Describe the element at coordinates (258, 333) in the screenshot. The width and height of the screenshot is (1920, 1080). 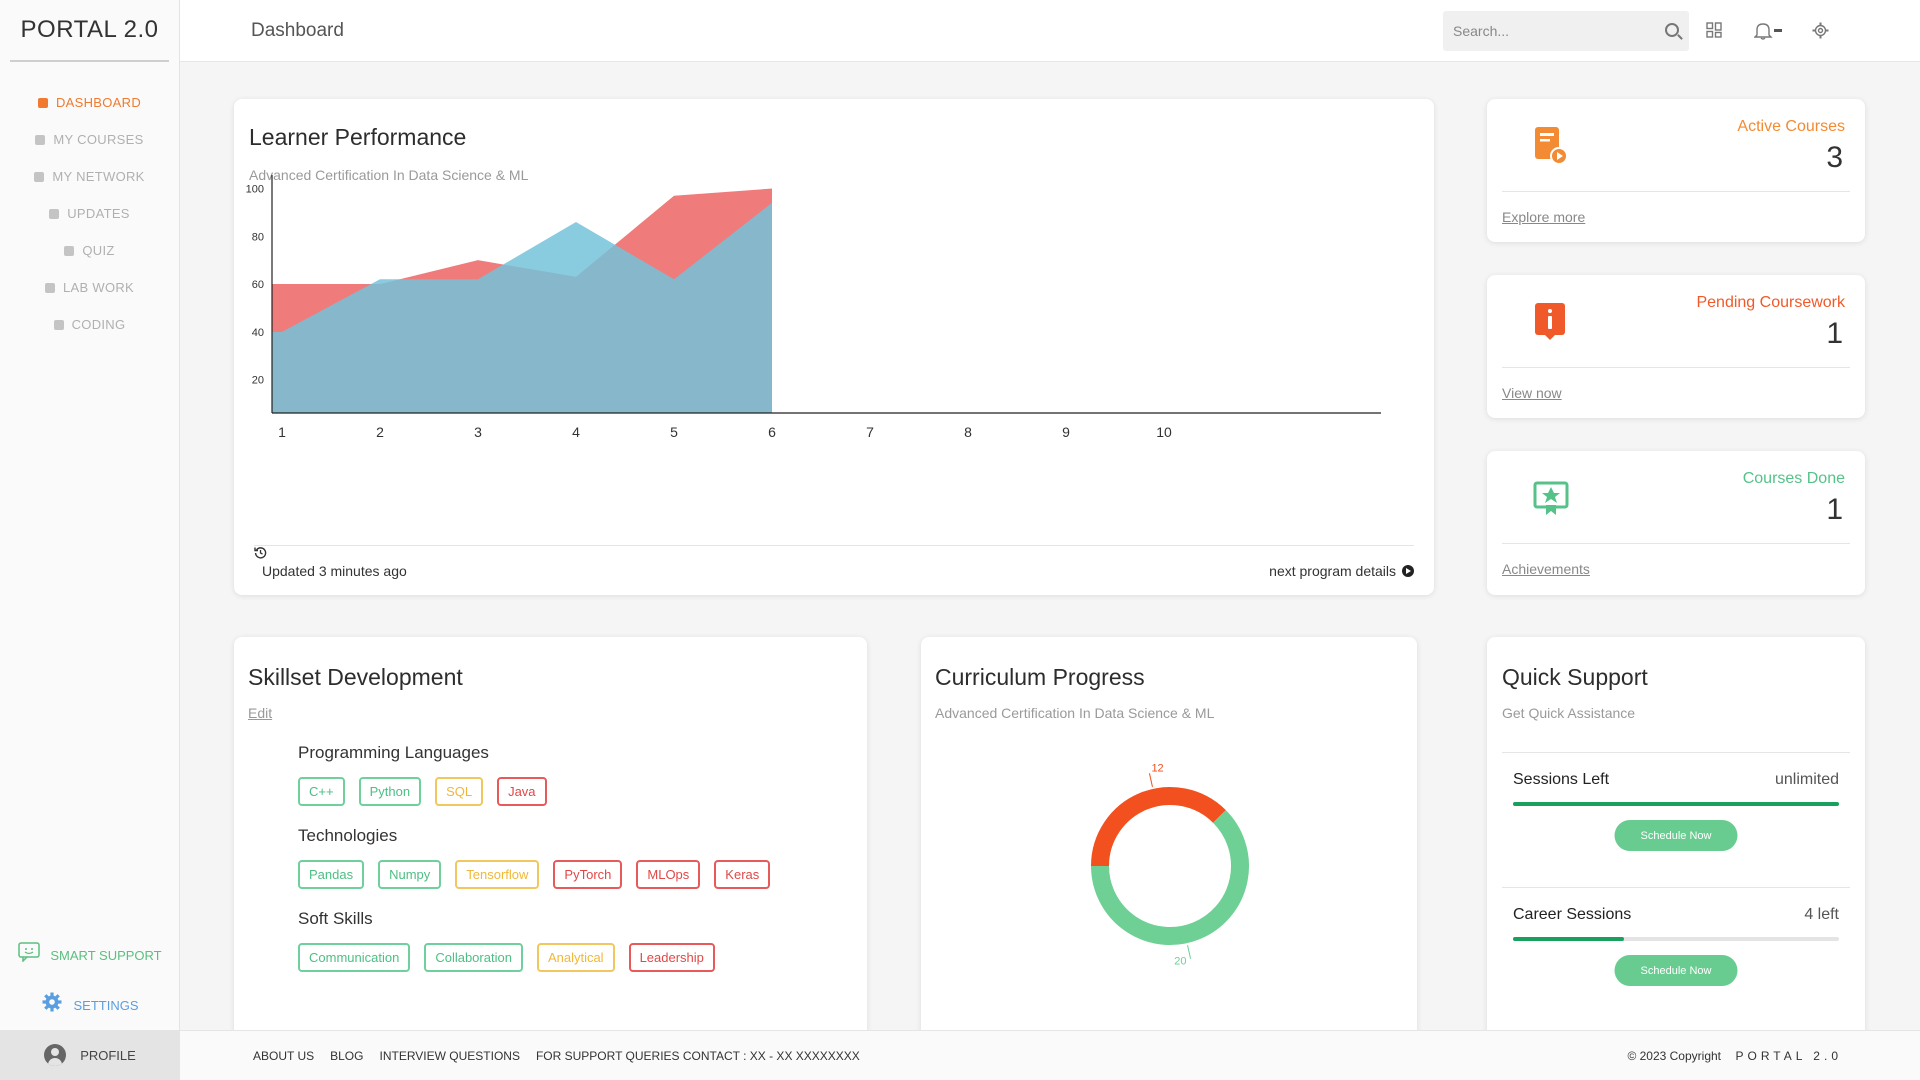
I see `y-tick-label: 40` at that location.